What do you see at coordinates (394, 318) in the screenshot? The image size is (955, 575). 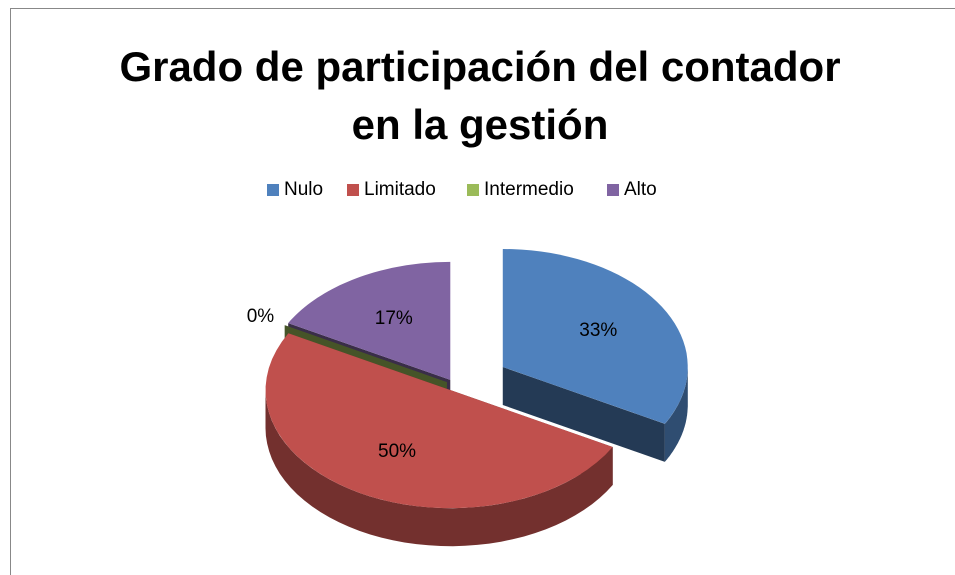 I see `data-label: 17%` at bounding box center [394, 318].